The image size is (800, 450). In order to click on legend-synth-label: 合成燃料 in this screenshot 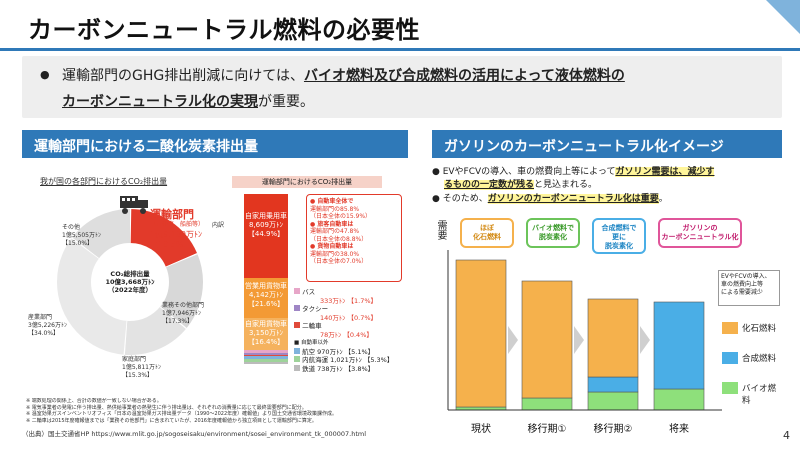, I will do `click(759, 359)`.